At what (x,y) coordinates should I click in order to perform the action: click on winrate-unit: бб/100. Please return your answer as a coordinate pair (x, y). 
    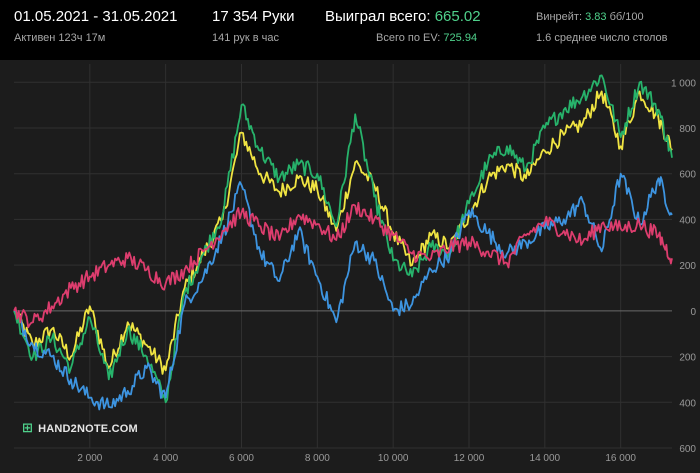
    Looking at the image, I should click on (626, 17).